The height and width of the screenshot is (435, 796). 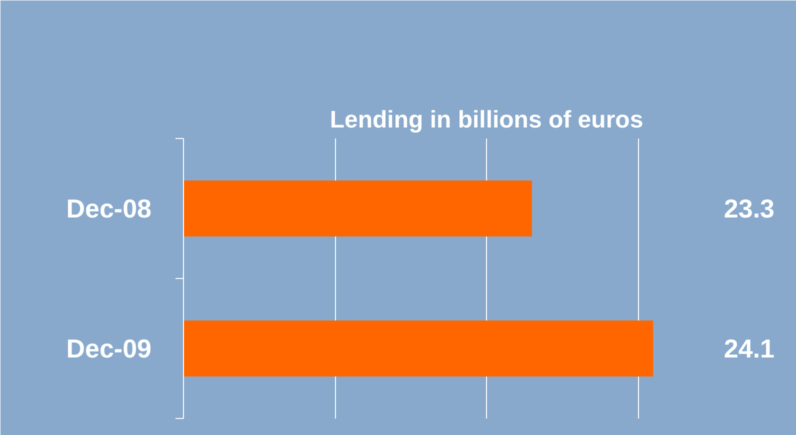 I want to click on data-label: 23.3, so click(x=749, y=209).